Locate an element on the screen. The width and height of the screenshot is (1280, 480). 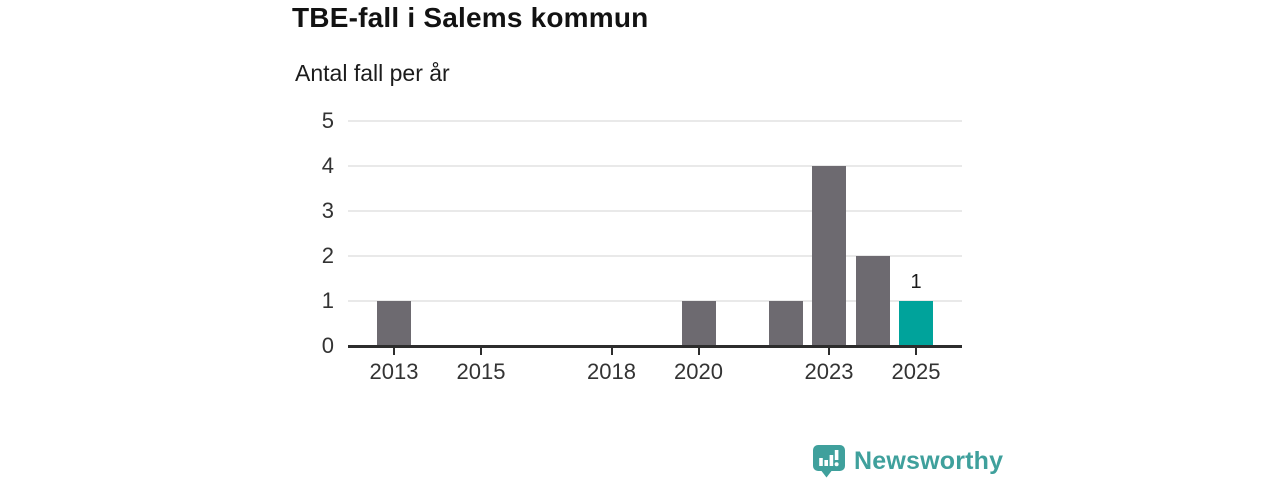
bar-2025 is located at coordinates (916, 323).